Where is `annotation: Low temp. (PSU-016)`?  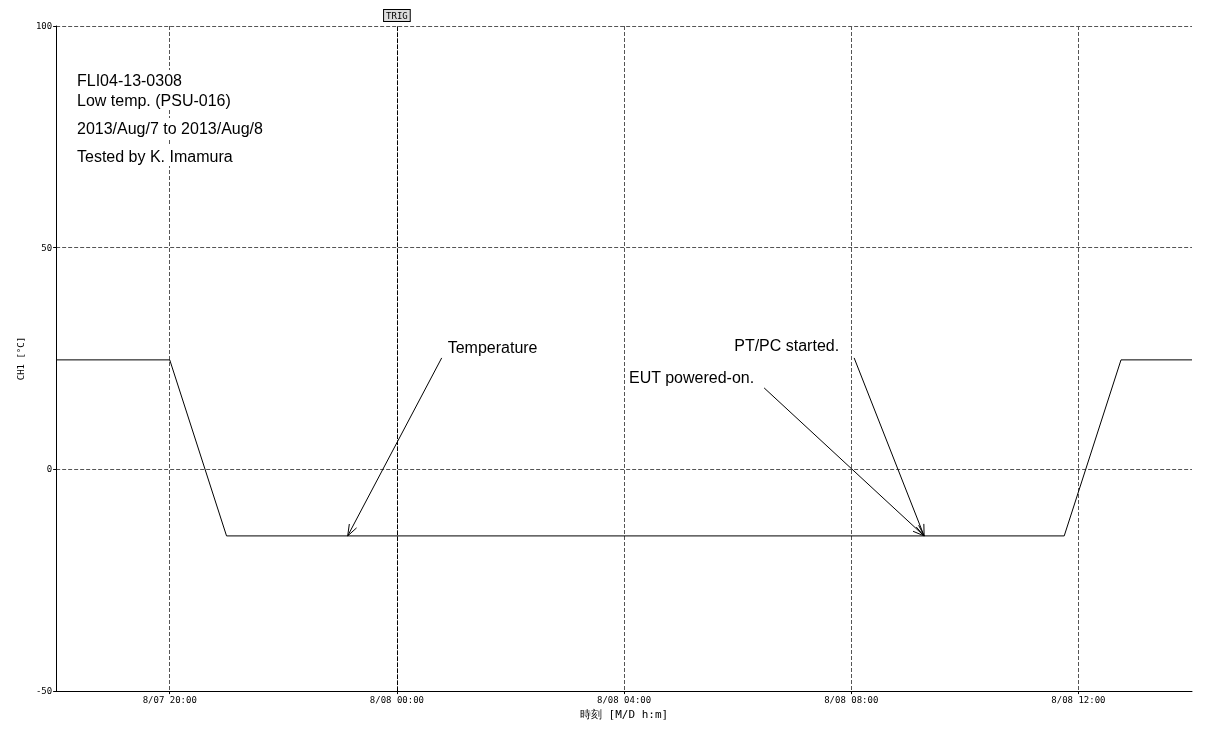 annotation: Low temp. (PSU-016) is located at coordinates (154, 100).